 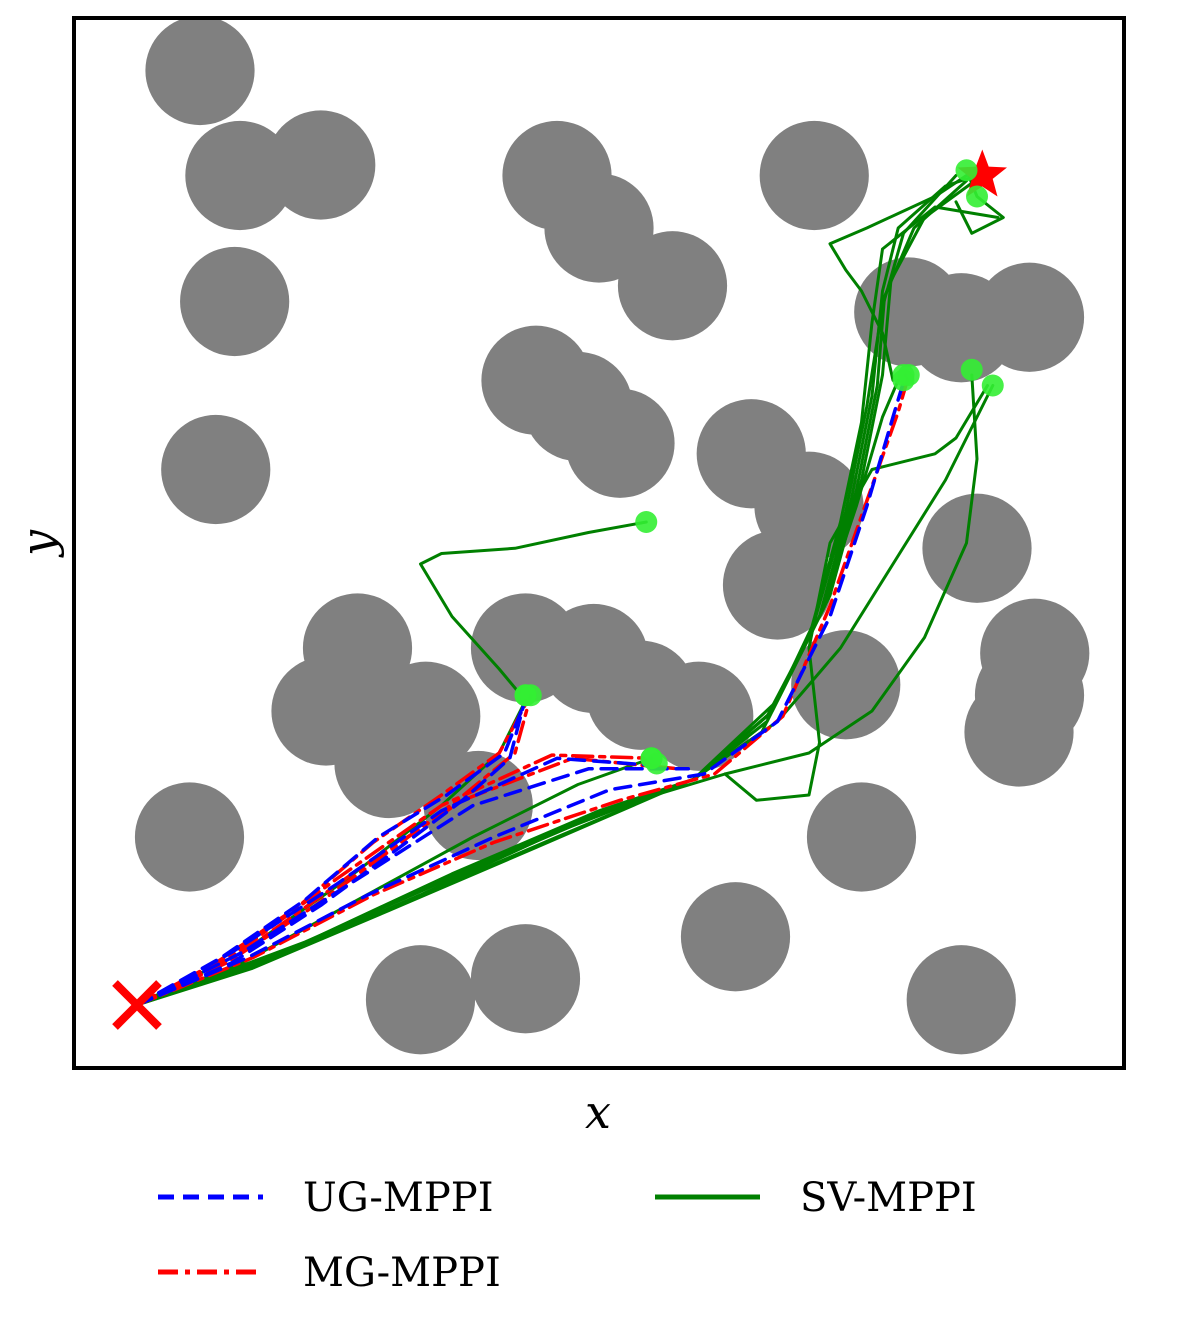 What do you see at coordinates (38, 543) in the screenshot?
I see `y-axis-label: y` at bounding box center [38, 543].